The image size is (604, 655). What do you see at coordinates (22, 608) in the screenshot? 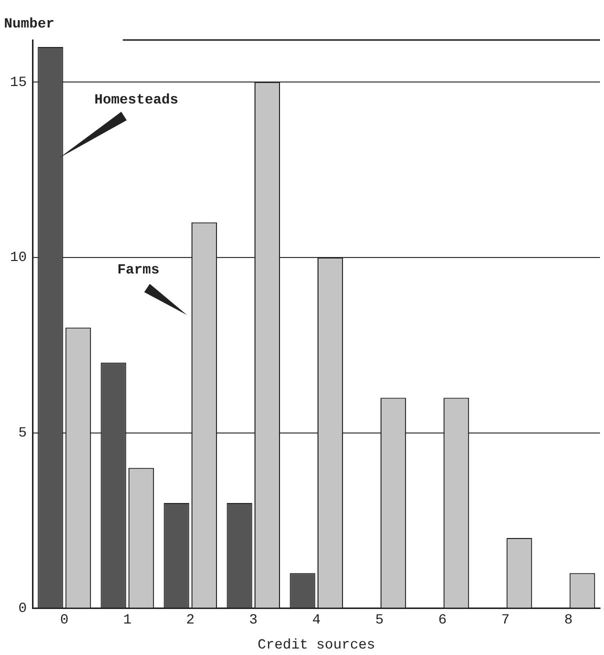
I see `y-tick-label: 0` at bounding box center [22, 608].